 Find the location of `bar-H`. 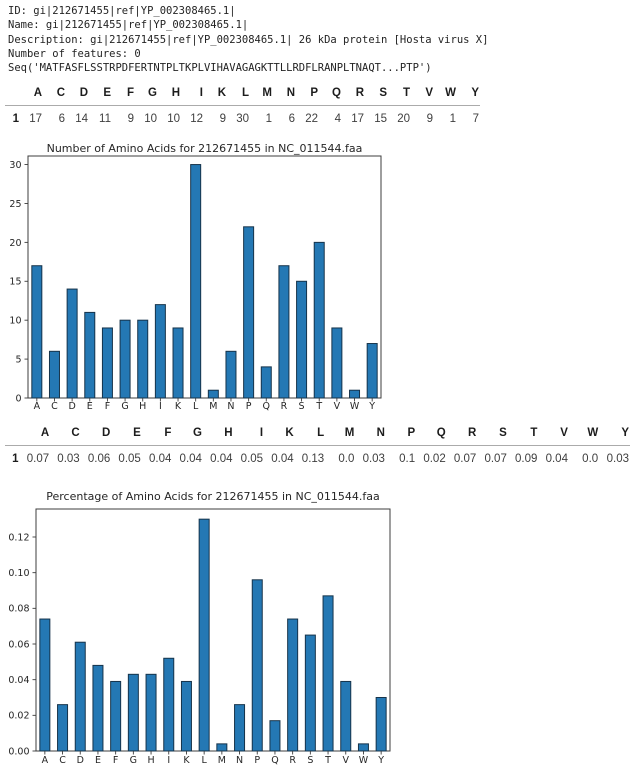

bar-H is located at coordinates (143, 359).